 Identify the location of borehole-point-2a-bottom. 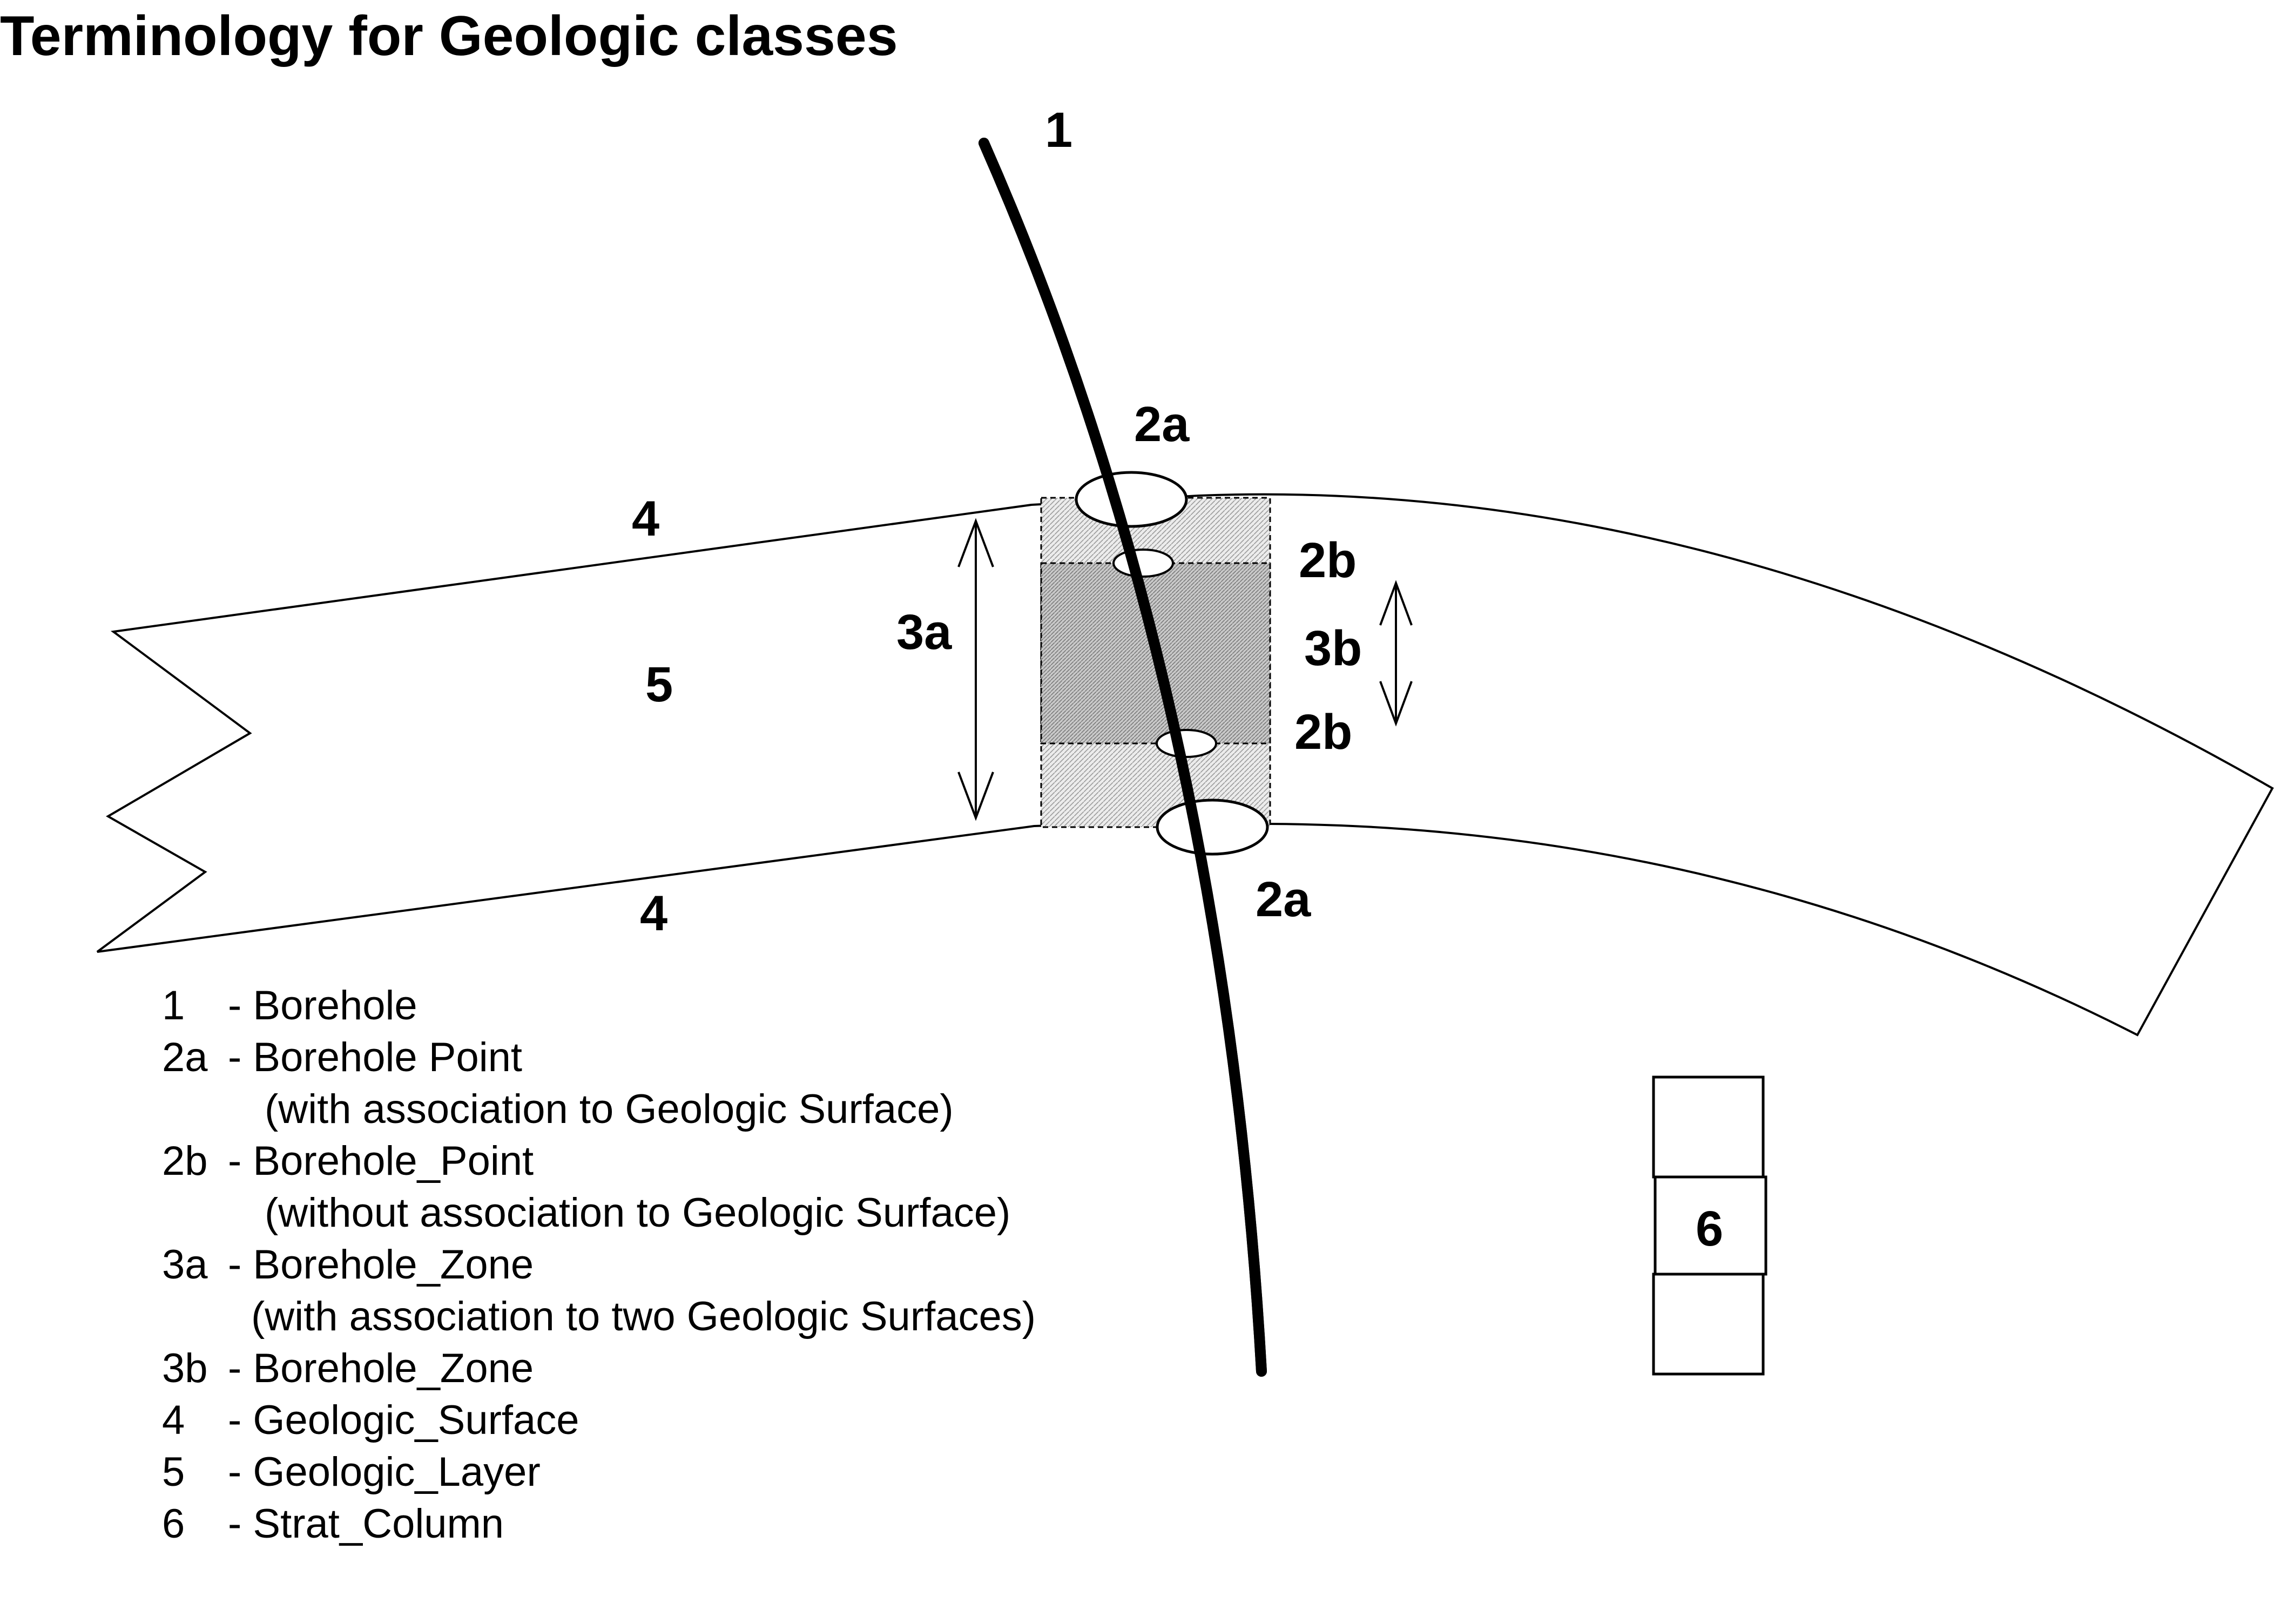
(1212, 827).